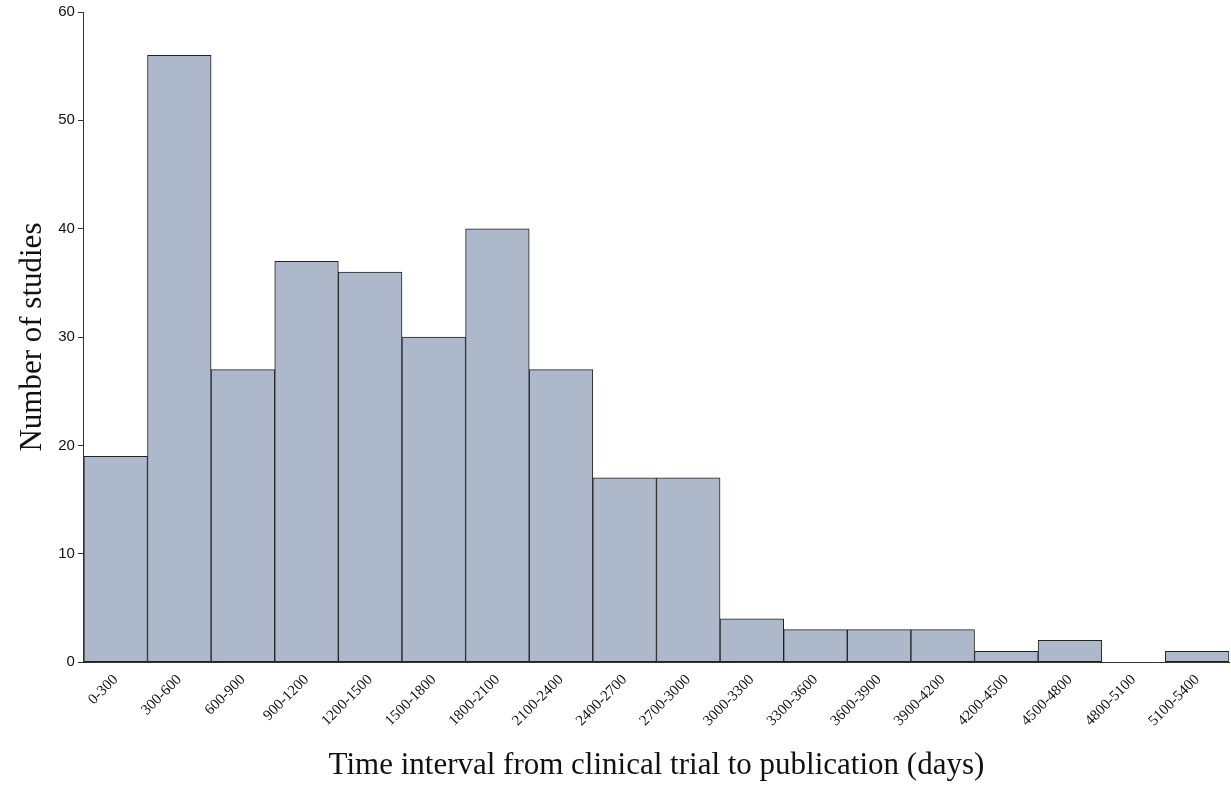 Image resolution: width=1231 pixels, height=796 pixels. I want to click on y-tick-label: 40, so click(66, 227).